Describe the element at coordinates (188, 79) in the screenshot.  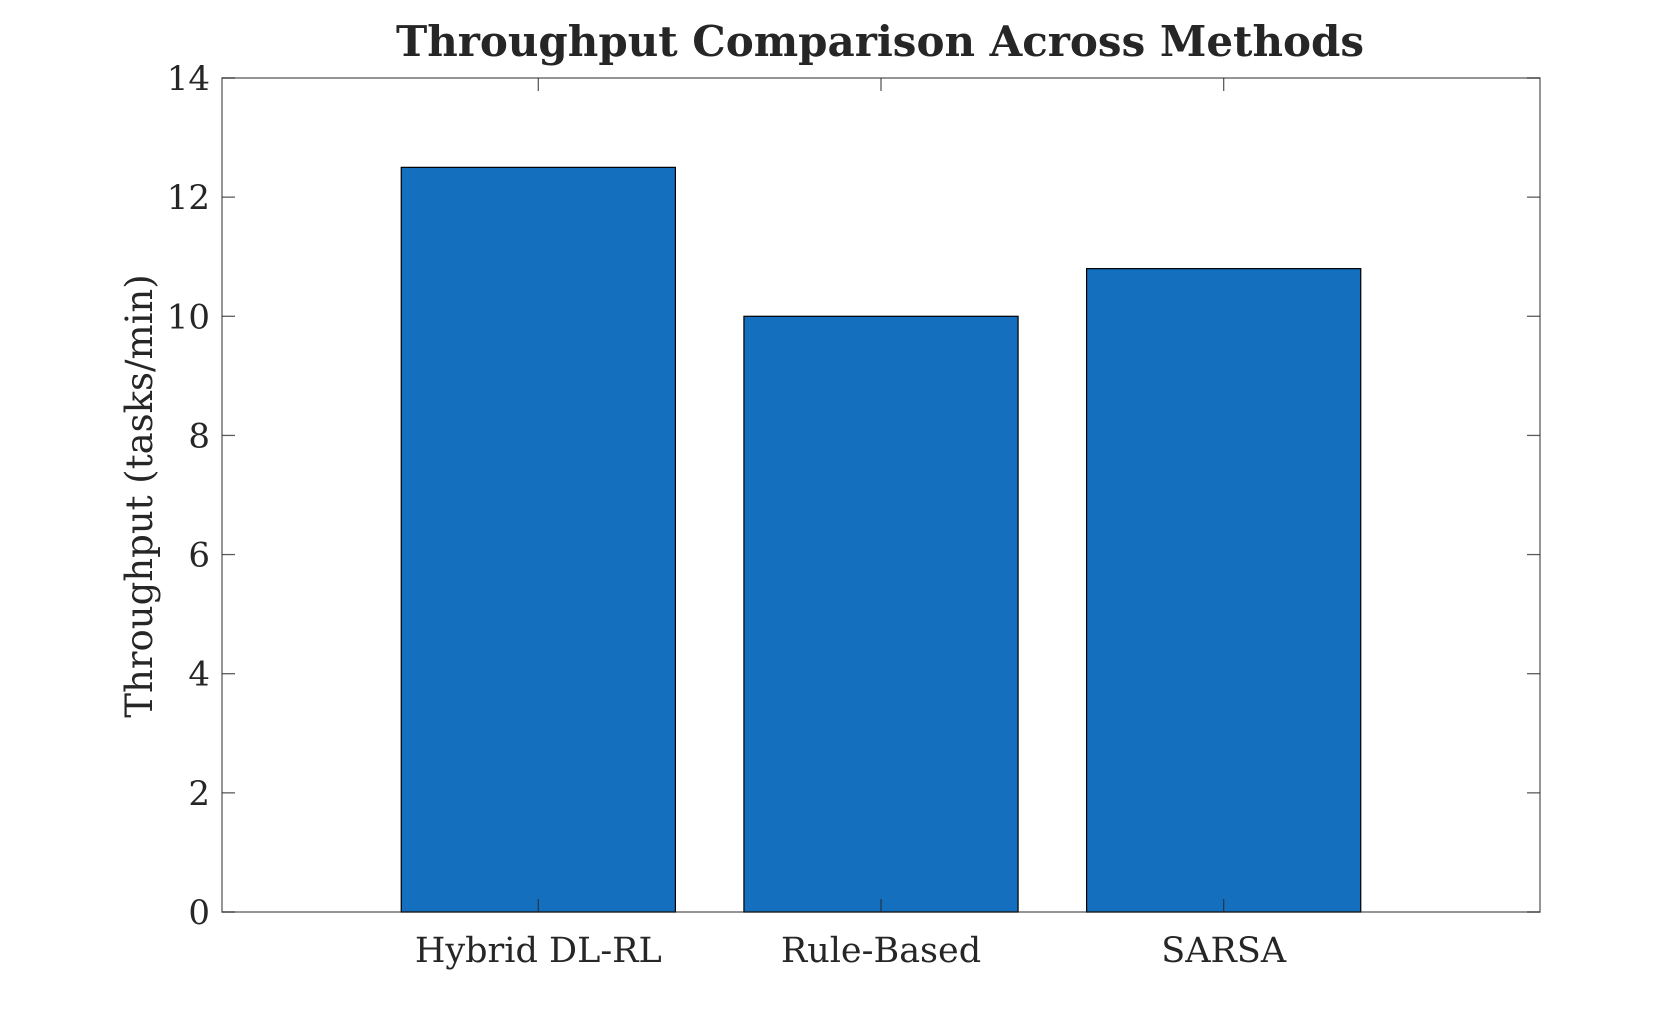
I see `y-tick-label: 14` at that location.